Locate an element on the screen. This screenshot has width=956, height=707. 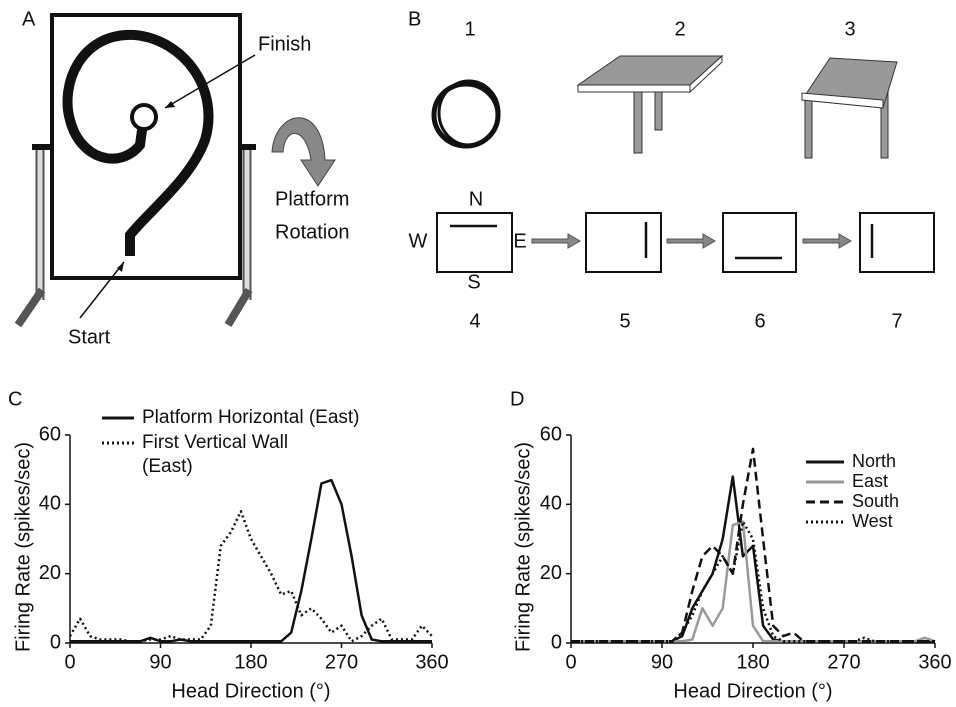
rotation-label: Platform is located at coordinates (312, 199).